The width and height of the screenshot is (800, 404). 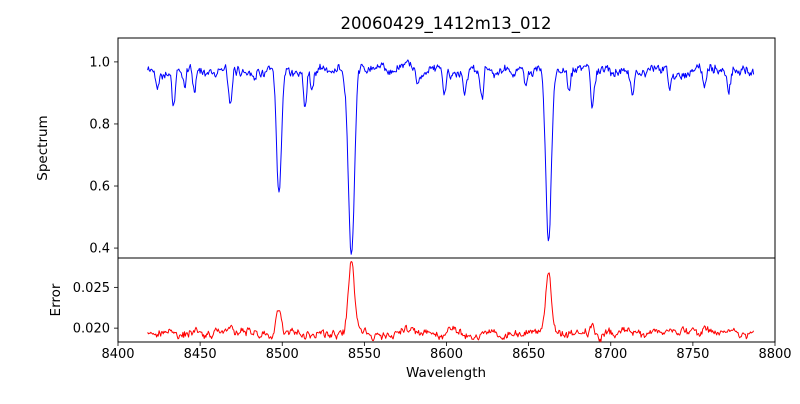 What do you see at coordinates (99, 62) in the screenshot?
I see `y-tick-label: 1.0` at bounding box center [99, 62].